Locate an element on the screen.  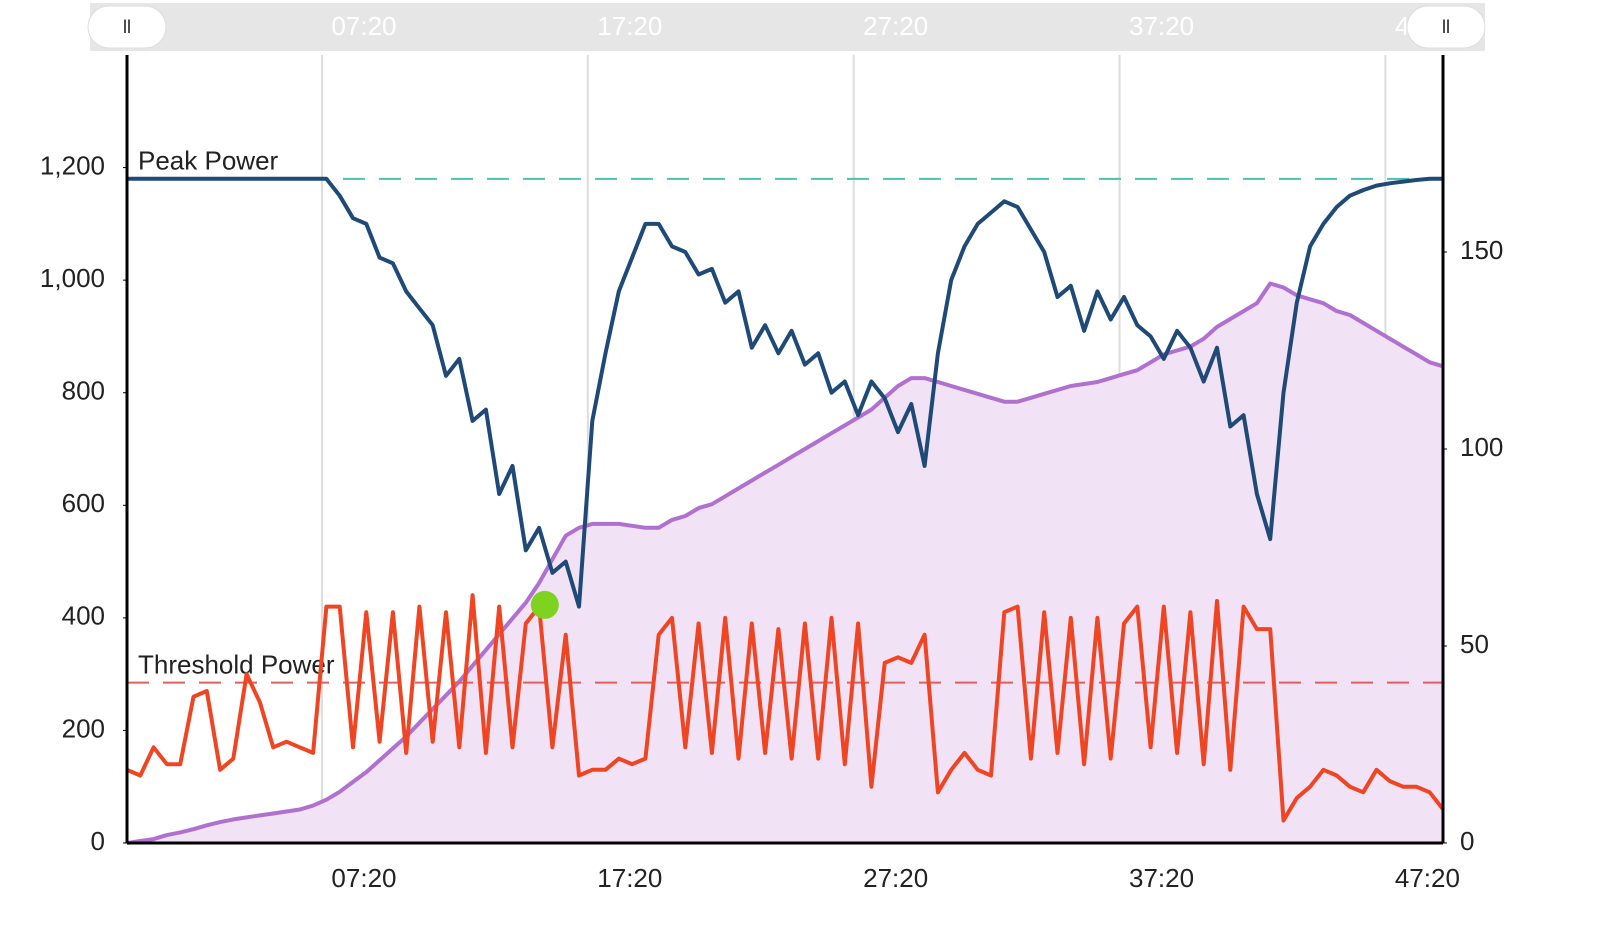
reference-label: Peak Power is located at coordinates (208, 161).